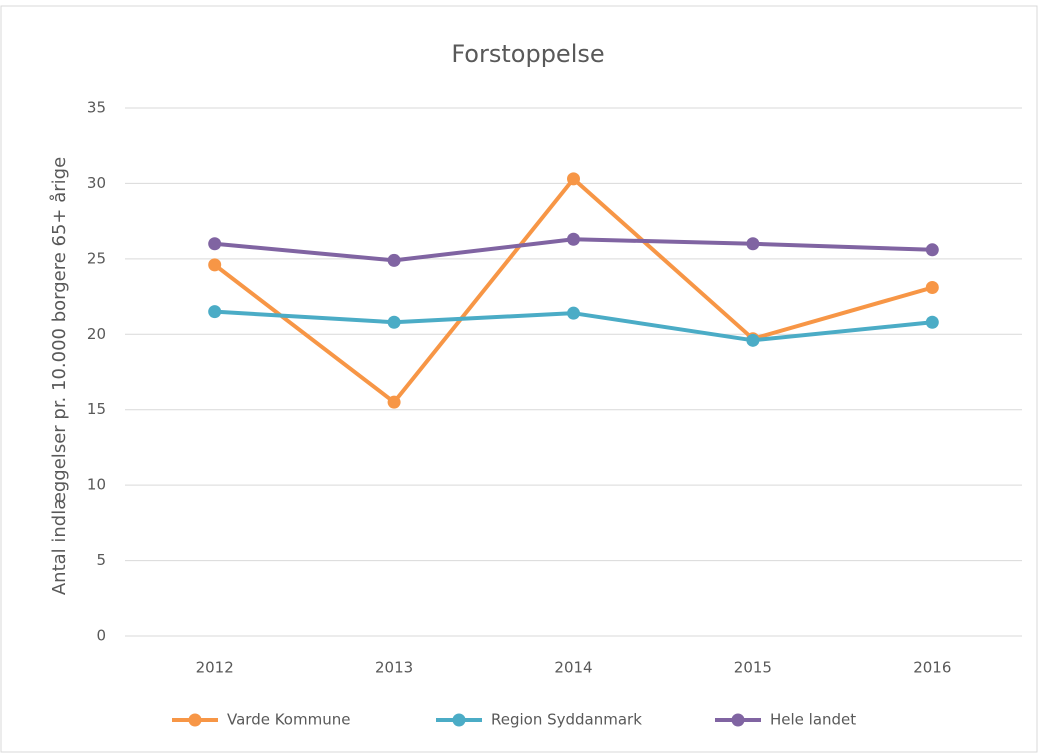 The width and height of the screenshot is (1040, 756). What do you see at coordinates (753, 668) in the screenshot?
I see `x-tick-label: 2015` at bounding box center [753, 668].